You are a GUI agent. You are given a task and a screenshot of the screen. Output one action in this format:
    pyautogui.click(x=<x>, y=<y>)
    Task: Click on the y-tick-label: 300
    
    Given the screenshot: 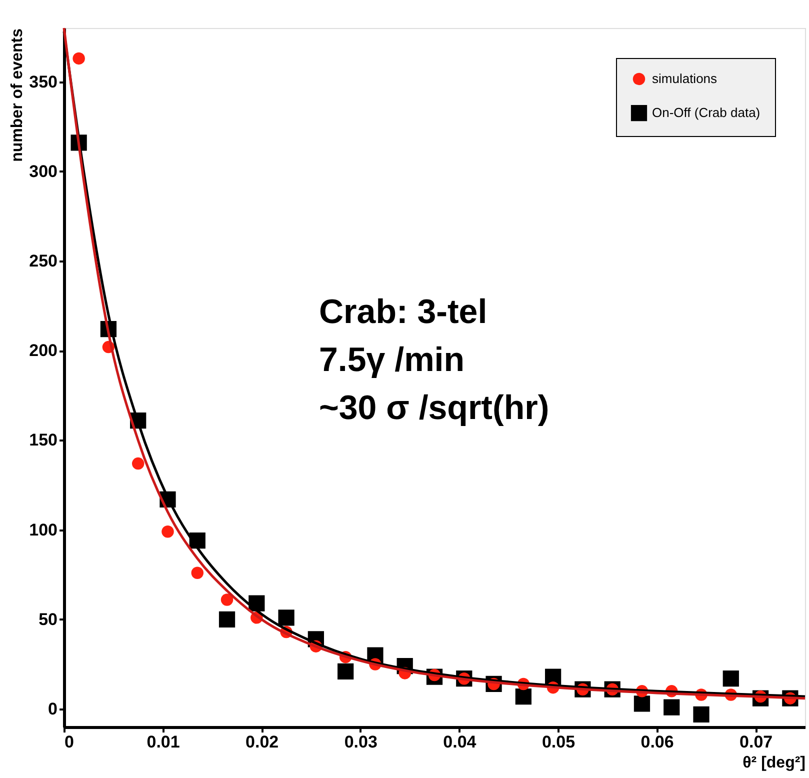 What is the action you would take?
    pyautogui.click(x=43, y=171)
    